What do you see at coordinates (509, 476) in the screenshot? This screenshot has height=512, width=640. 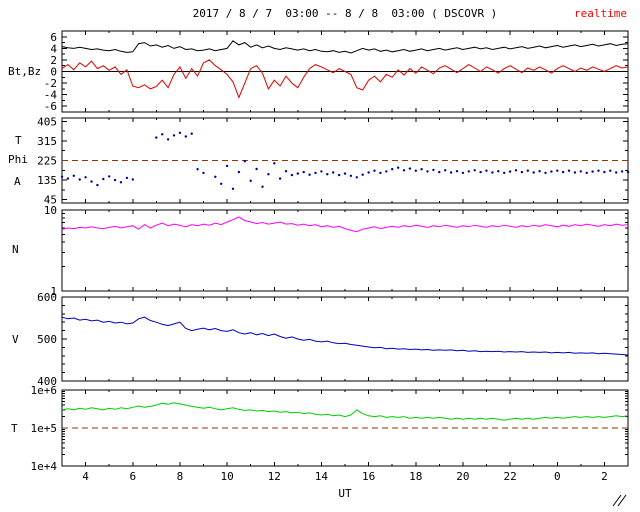 I see `x-tick-label: 22` at bounding box center [509, 476].